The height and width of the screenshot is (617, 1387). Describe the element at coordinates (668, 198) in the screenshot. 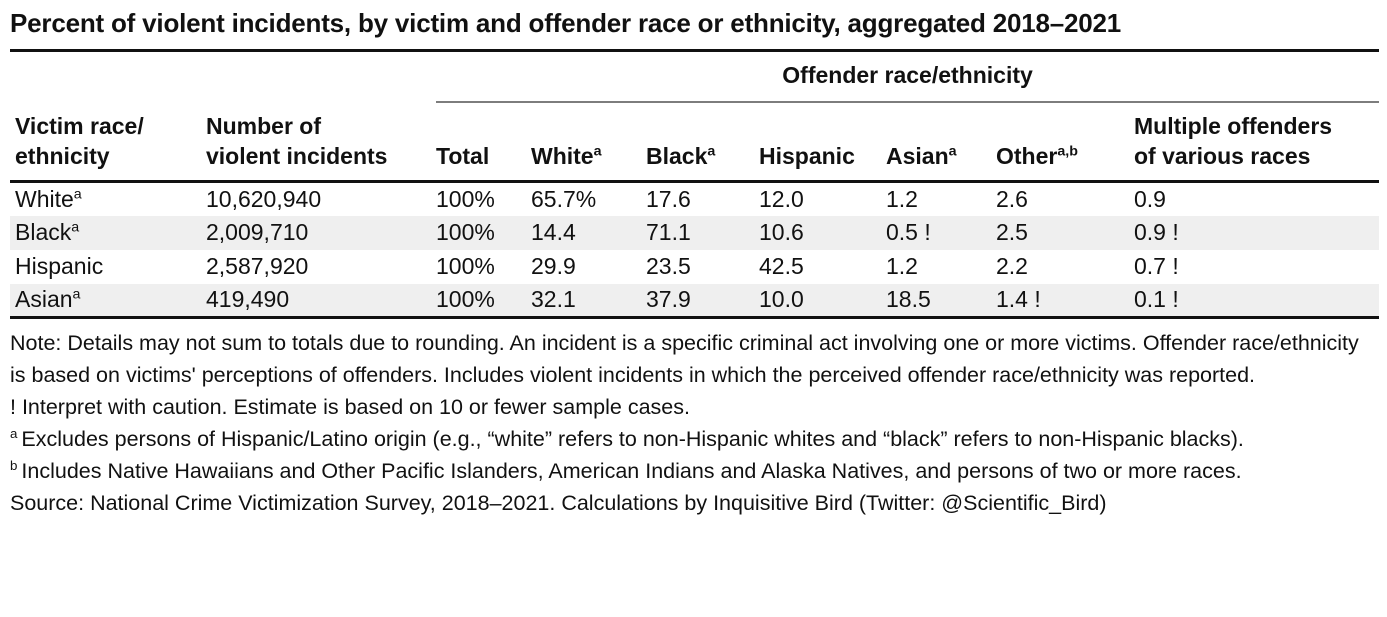

I see `cell-black: 17.6` at that location.